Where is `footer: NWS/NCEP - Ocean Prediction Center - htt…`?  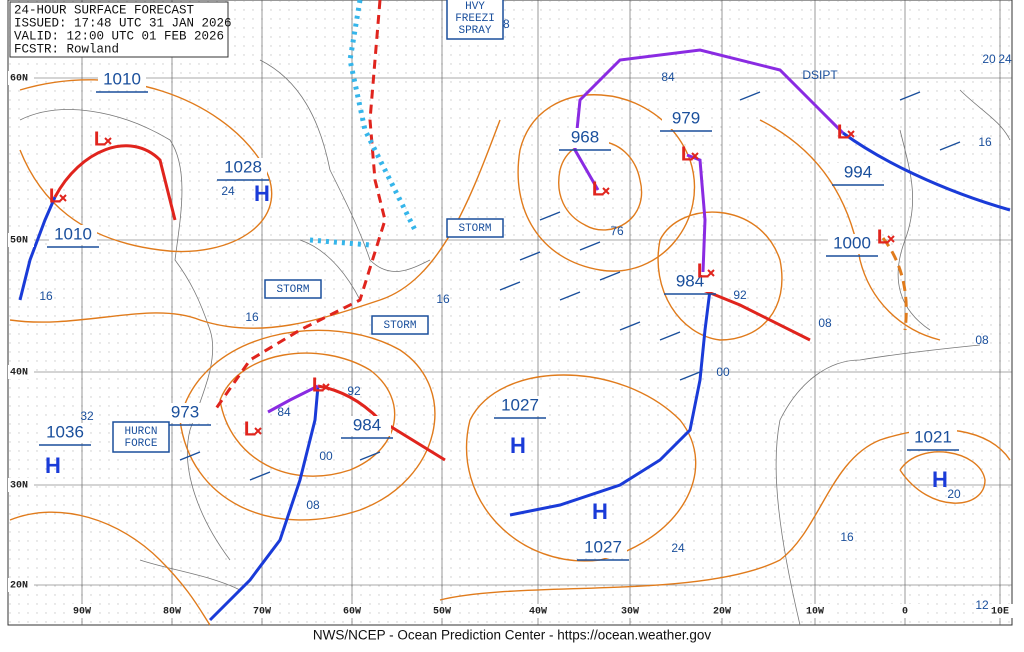
footer: NWS/NCEP - Ocean Prediction Center - htt… is located at coordinates (512, 635).